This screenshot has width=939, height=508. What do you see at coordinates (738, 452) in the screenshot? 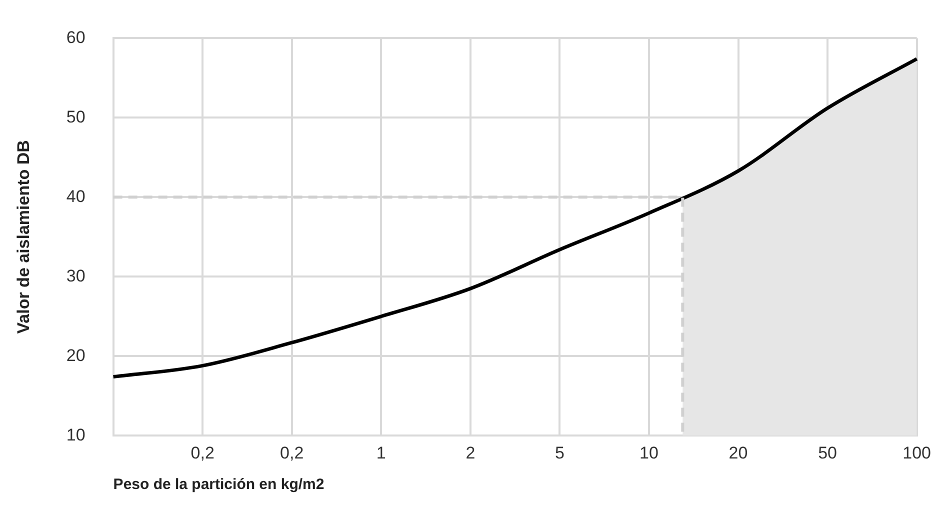
I see `x-tick-label: 20` at bounding box center [738, 452].